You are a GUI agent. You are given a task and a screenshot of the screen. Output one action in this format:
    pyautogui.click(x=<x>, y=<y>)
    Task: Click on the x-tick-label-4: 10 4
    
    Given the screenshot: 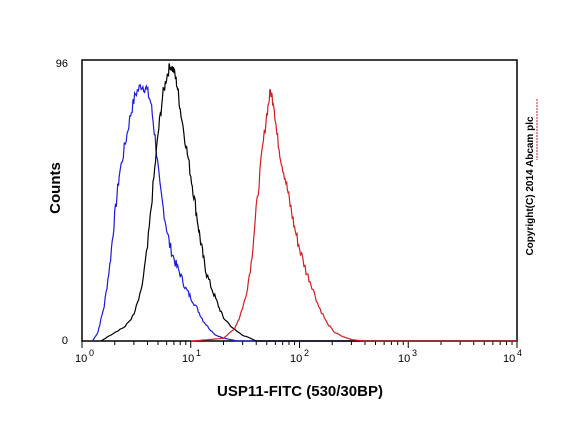 What is the action you would take?
    pyautogui.click(x=512, y=356)
    